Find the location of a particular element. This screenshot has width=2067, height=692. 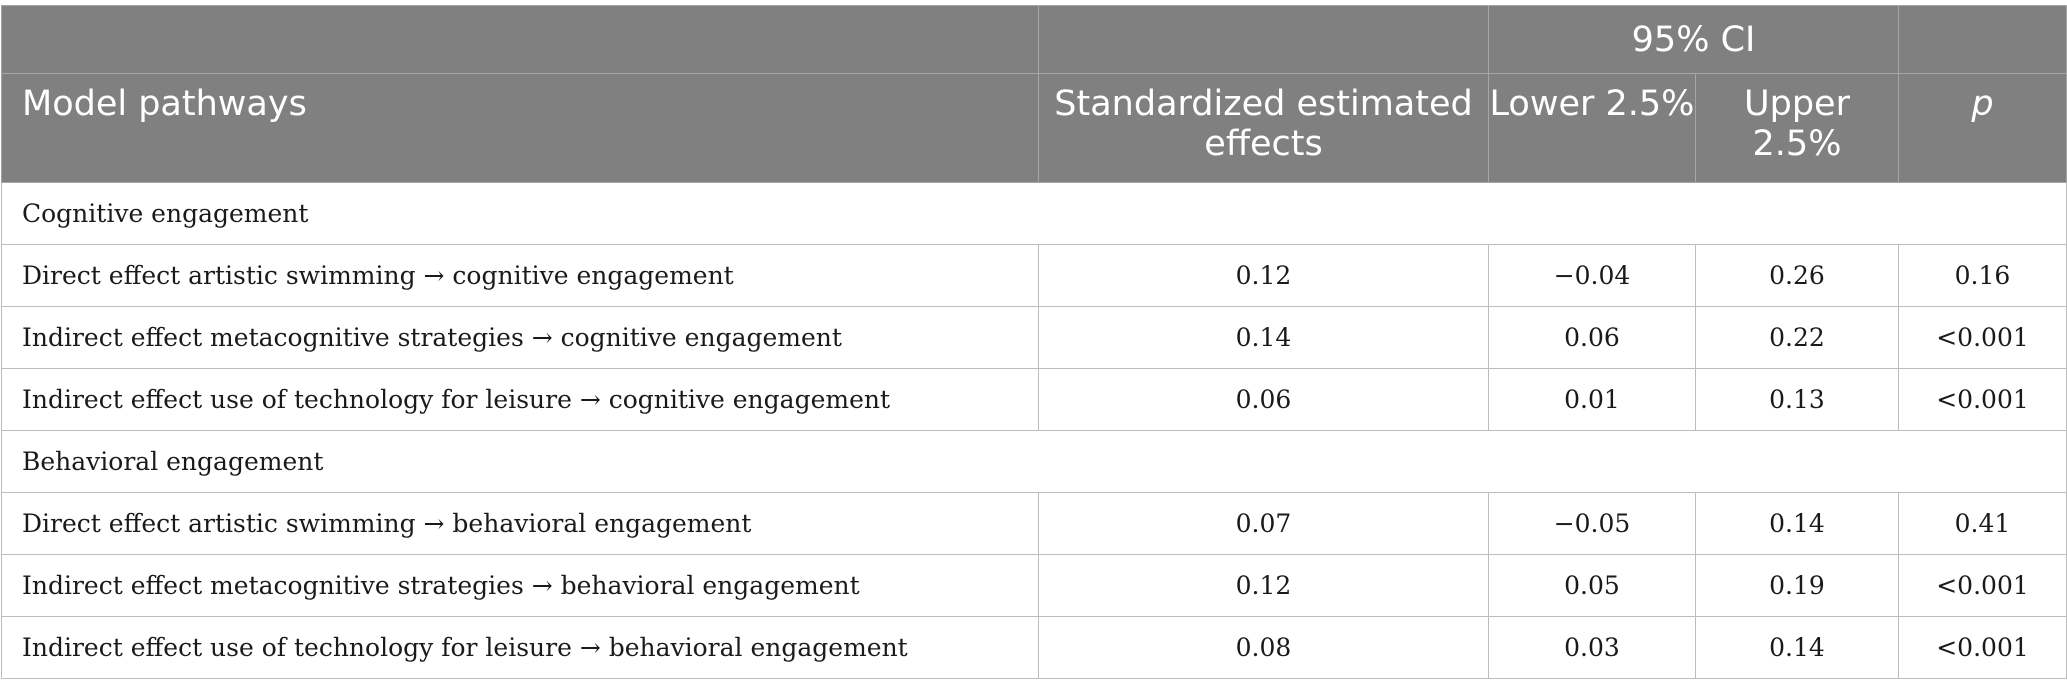

col-header-p: p is located at coordinates (1982, 128).